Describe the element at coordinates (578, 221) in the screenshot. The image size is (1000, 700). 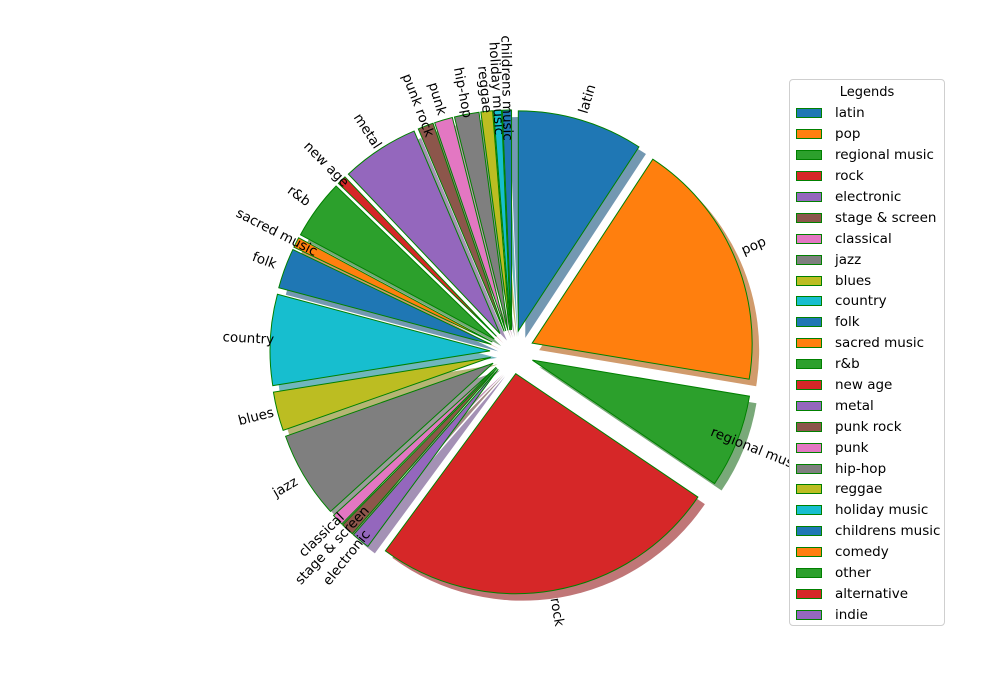
I see `pie-slice-latin` at that location.